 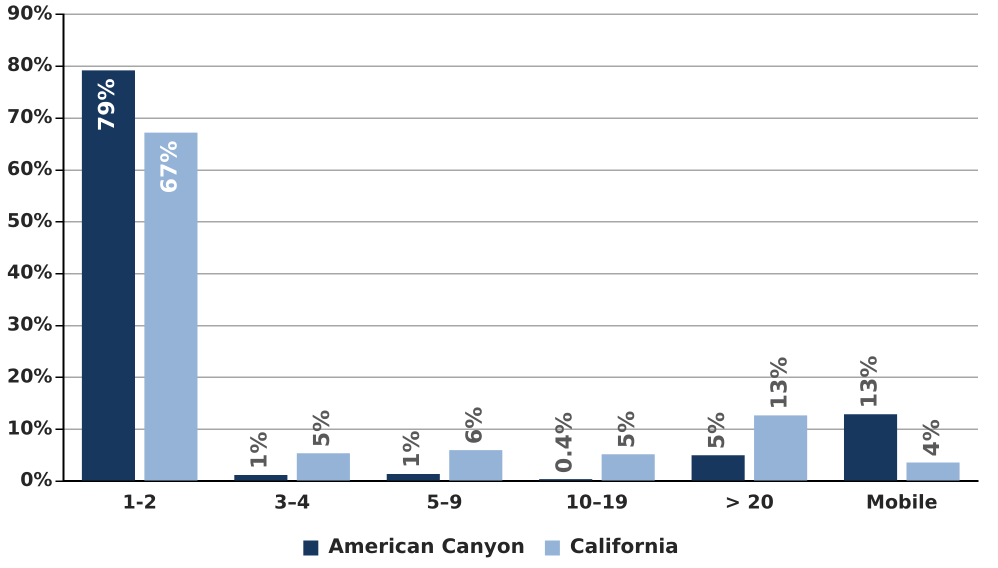 What do you see at coordinates (292, 503) in the screenshot?
I see `x-tick-label: 3–4` at bounding box center [292, 503].